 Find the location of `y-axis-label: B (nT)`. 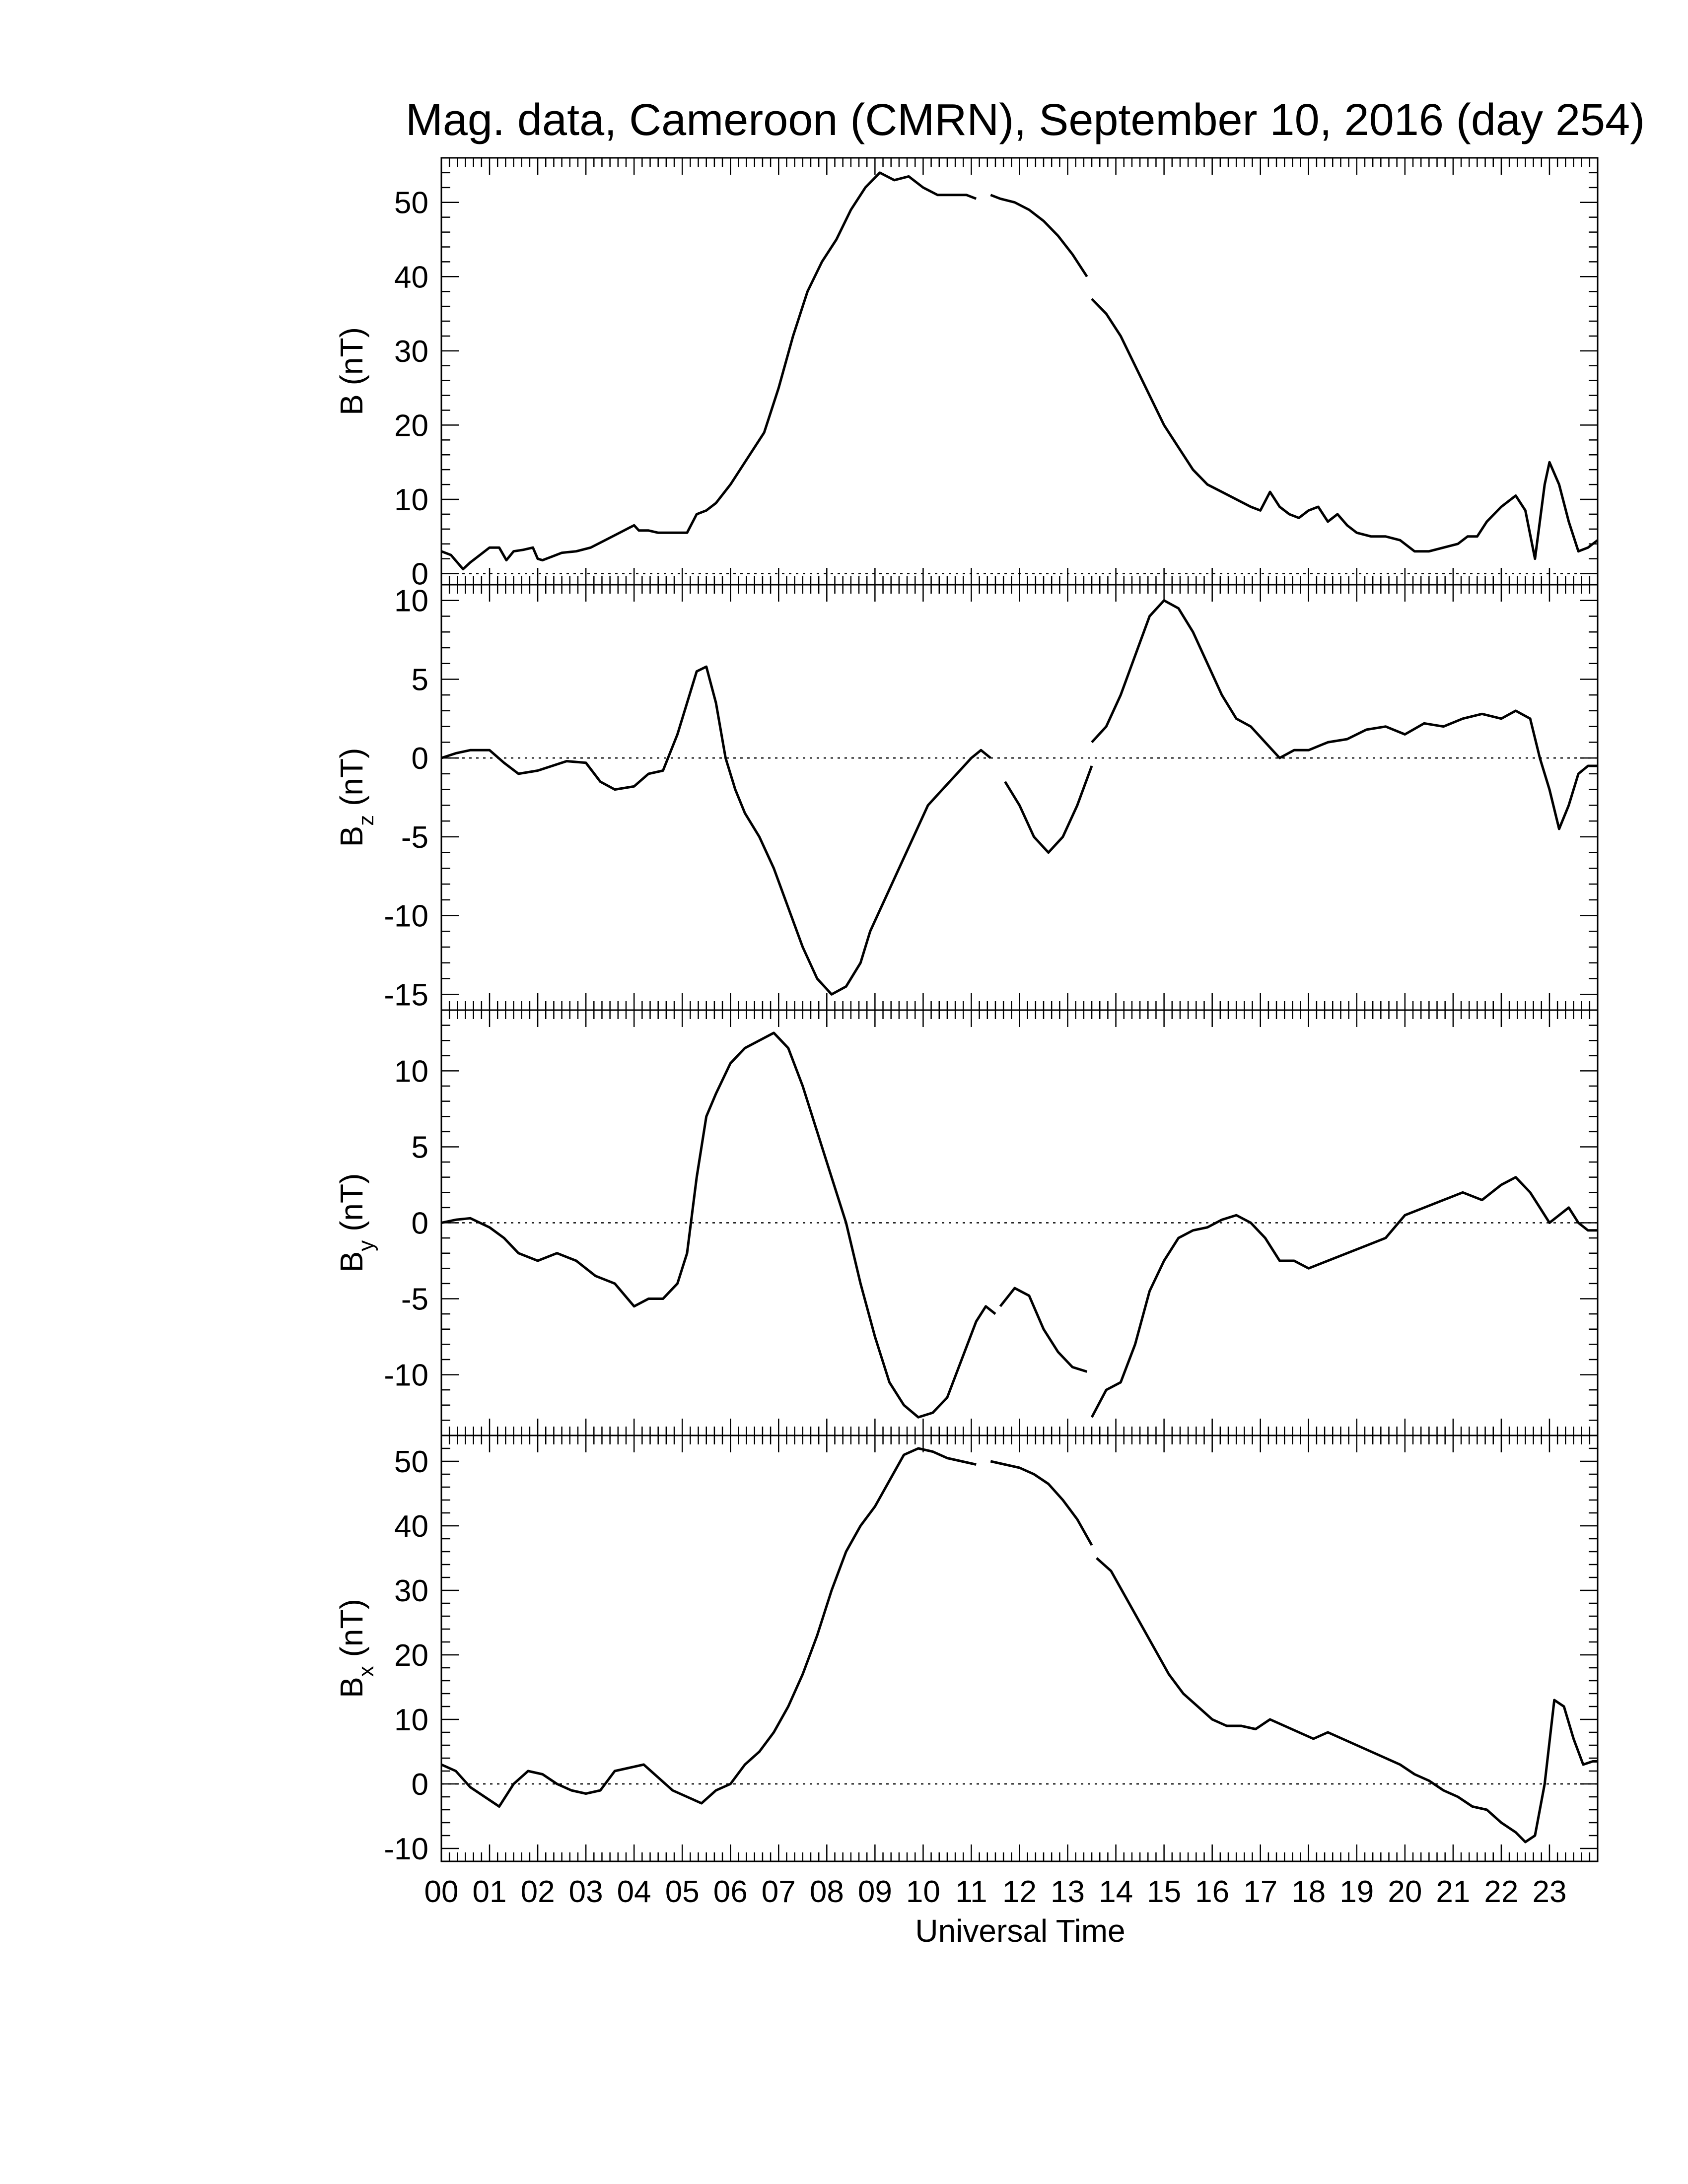

y-axis-label: B (nT) is located at coordinates (351, 371).